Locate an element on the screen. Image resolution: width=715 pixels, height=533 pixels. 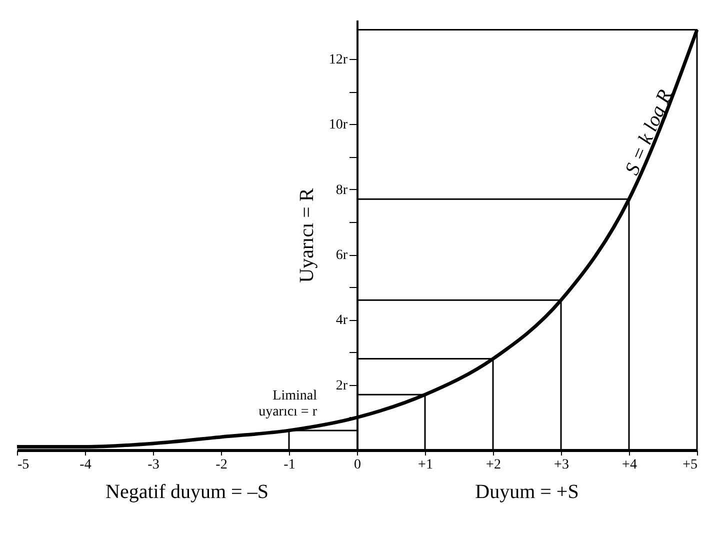
text: Negatif duyum = –S is located at coordinates (187, 492).